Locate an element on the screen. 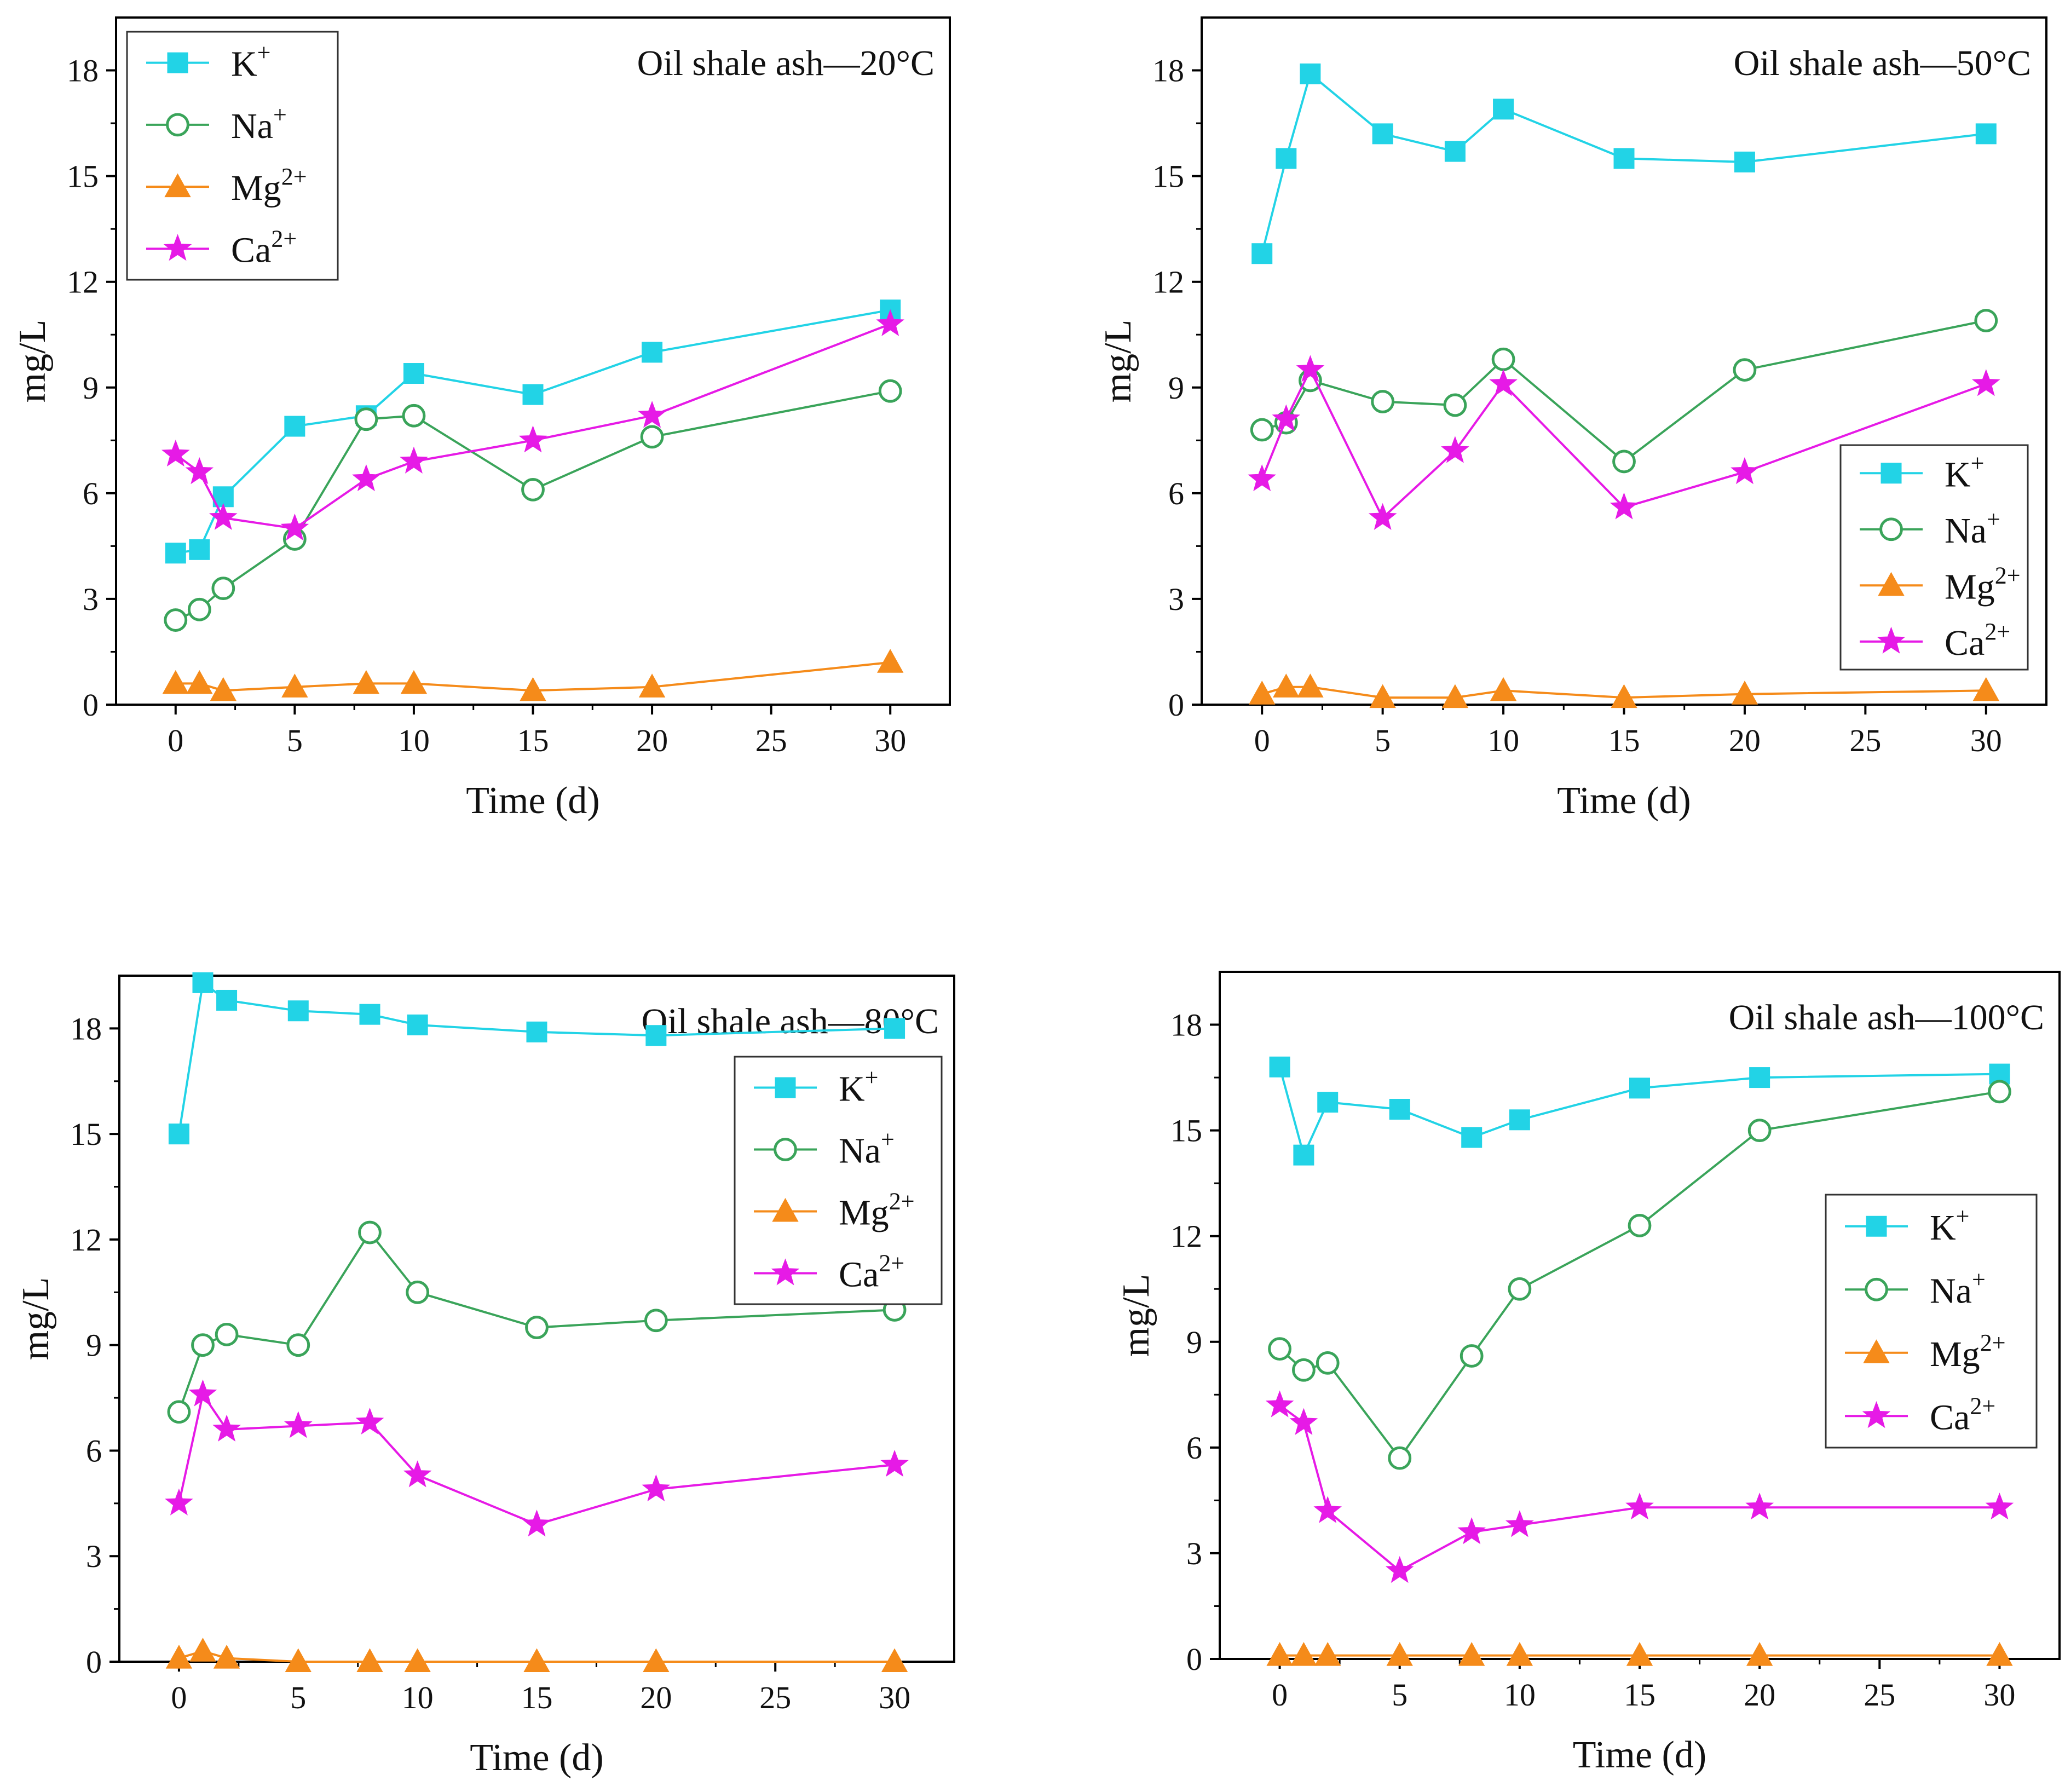 Image resolution: width=2065 pixels, height=1792 pixels. y-tick-label: 15 is located at coordinates (86, 1134).